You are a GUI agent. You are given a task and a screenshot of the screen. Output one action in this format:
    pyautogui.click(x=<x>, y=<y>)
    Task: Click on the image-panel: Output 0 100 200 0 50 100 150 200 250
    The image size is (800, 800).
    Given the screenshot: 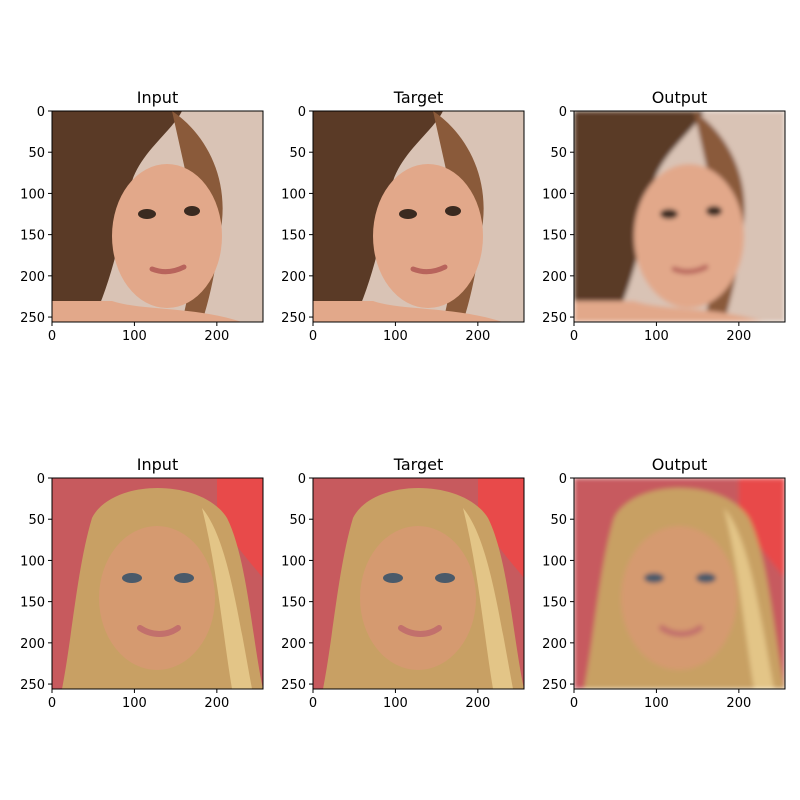 What is the action you would take?
    pyautogui.click(x=664, y=216)
    